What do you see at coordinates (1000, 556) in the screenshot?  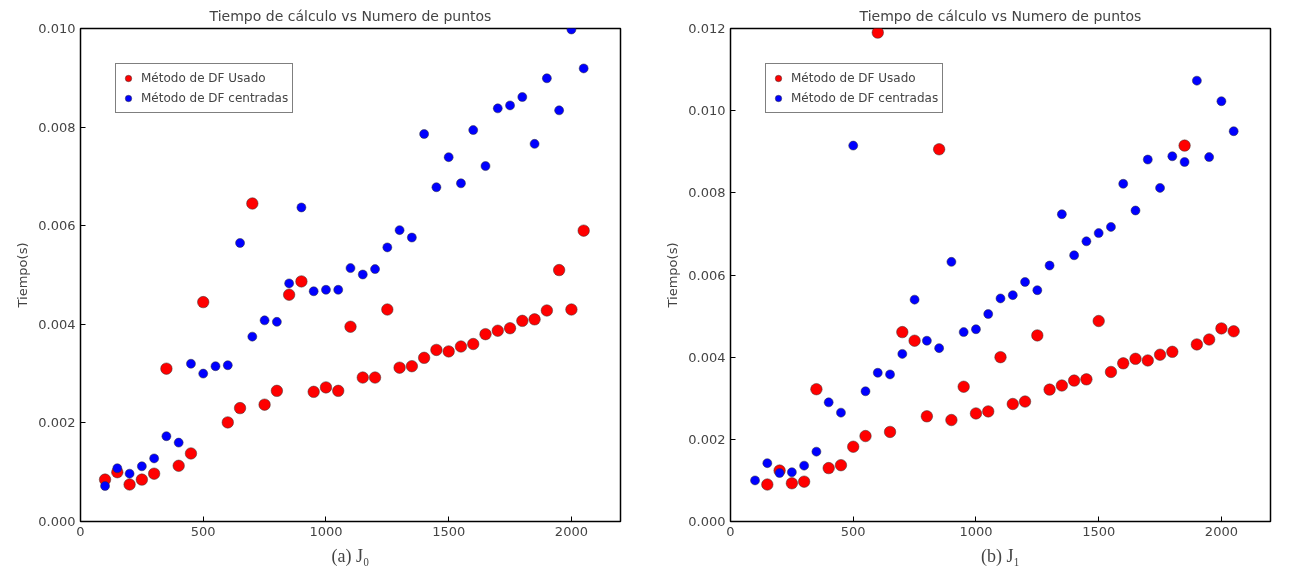 I see `text: (b) J₁` at bounding box center [1000, 556].